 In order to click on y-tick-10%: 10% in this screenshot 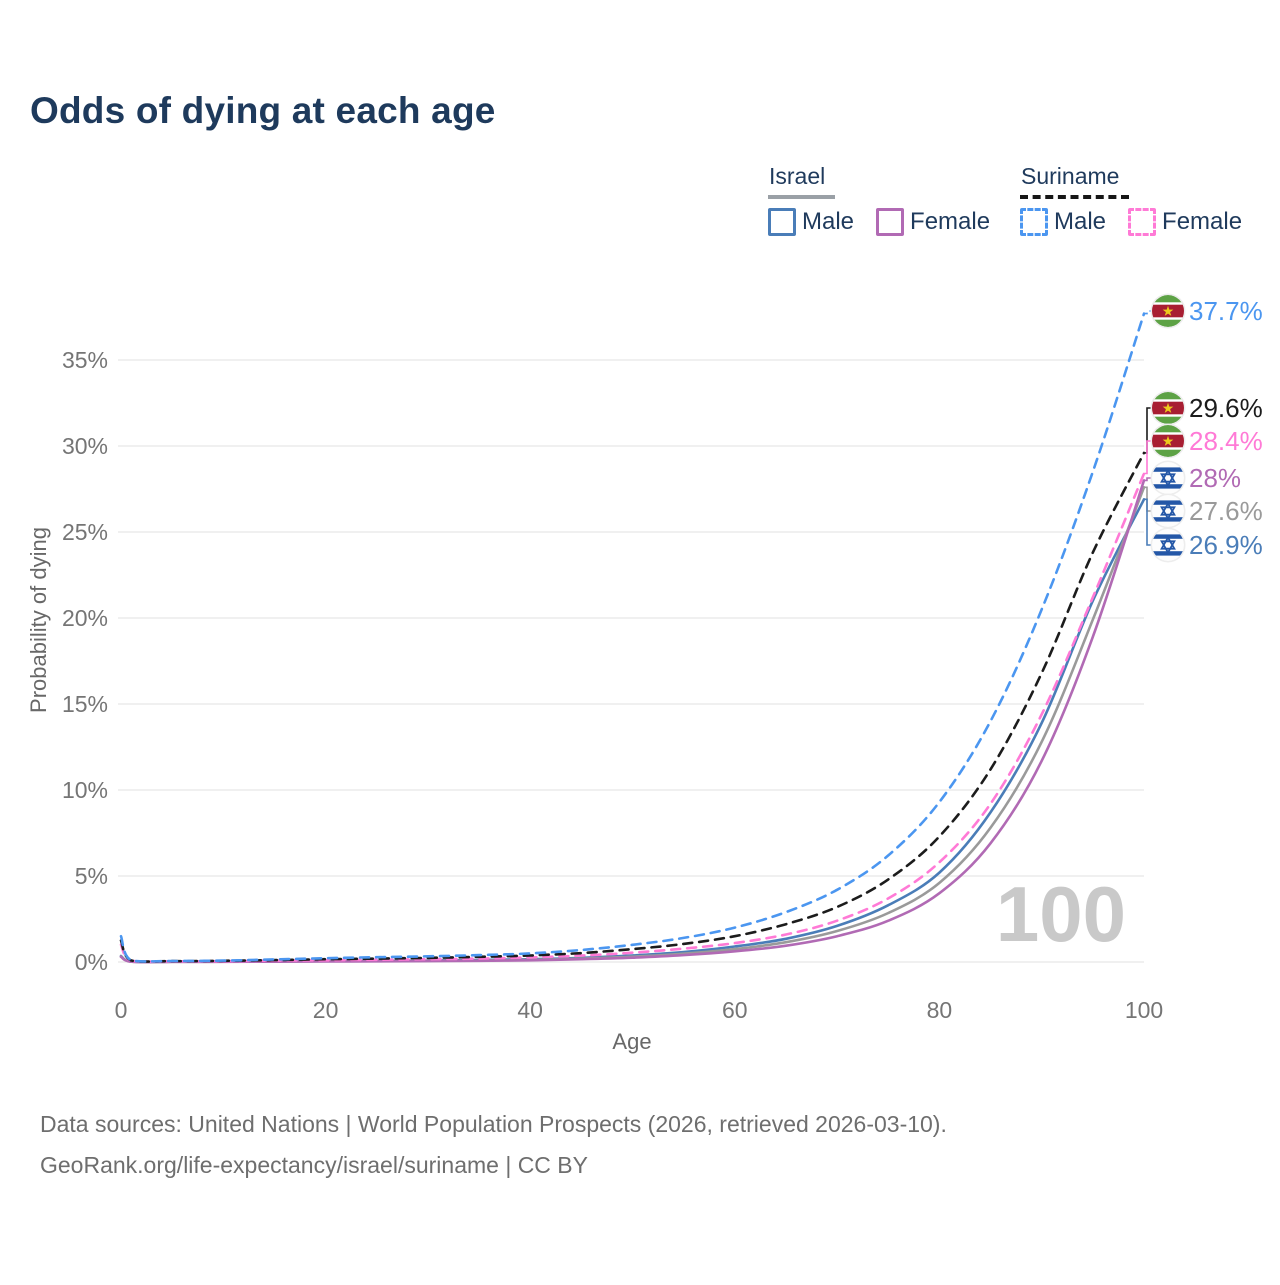, I will do `click(85, 790)`.